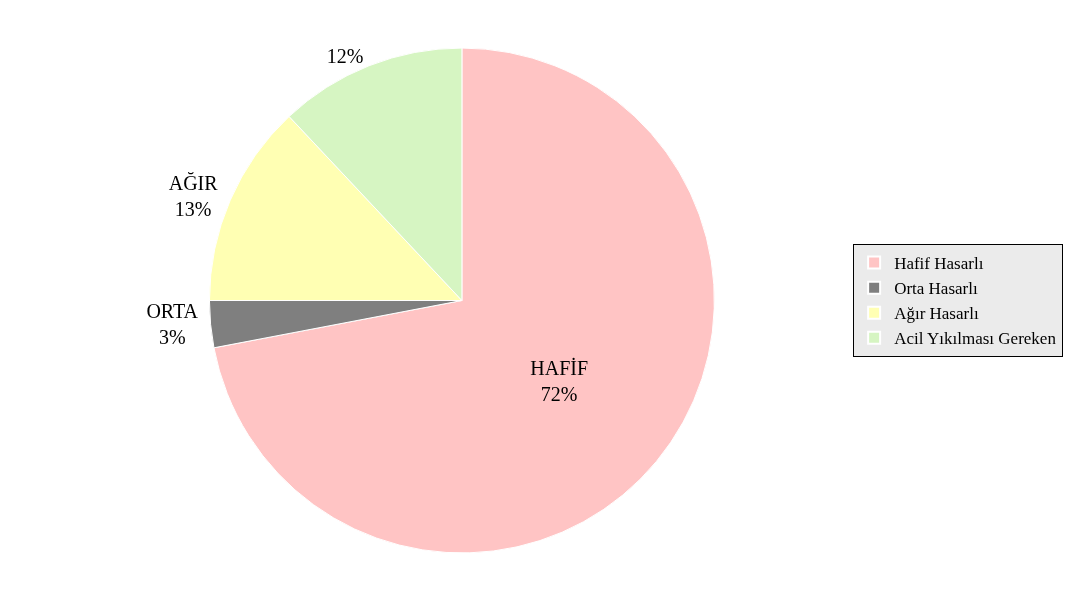  What do you see at coordinates (172, 324) in the screenshot?
I see `data-label: ORTA 3%` at bounding box center [172, 324].